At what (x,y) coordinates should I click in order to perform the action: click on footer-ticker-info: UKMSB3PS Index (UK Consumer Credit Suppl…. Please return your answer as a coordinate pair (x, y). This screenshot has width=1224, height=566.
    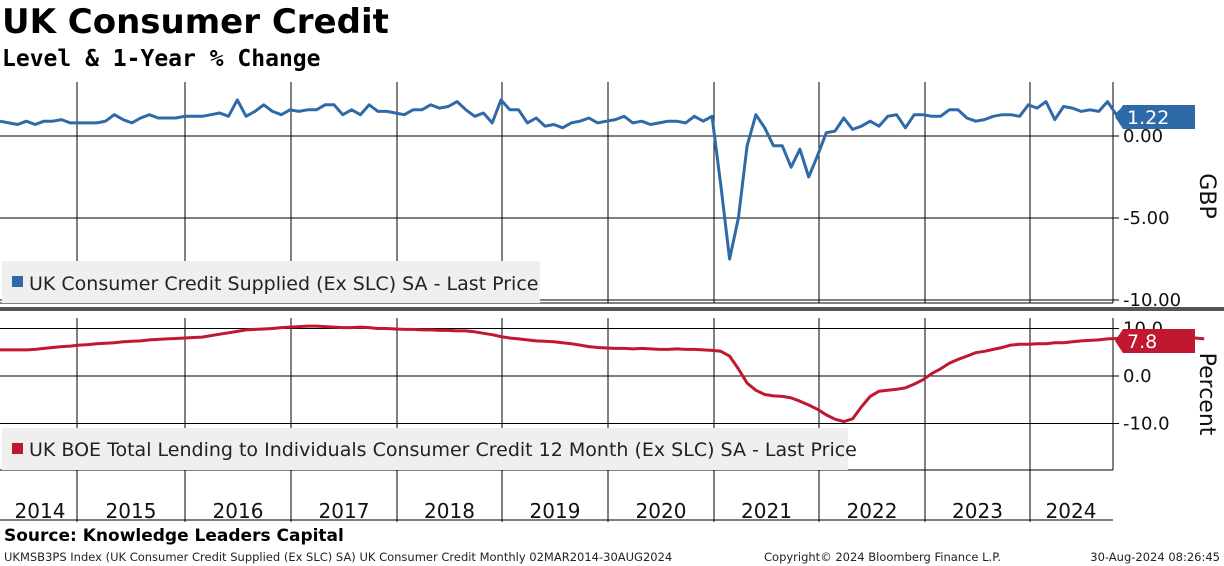
    Looking at the image, I should click on (338, 557).